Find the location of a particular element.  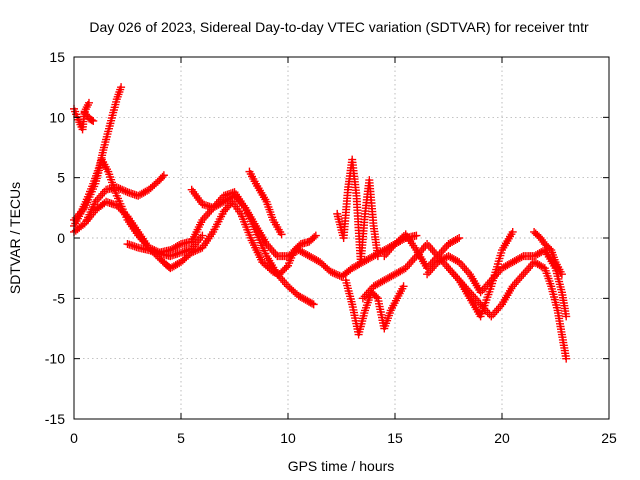

y-tick-label: -15 is located at coordinates (55, 419).